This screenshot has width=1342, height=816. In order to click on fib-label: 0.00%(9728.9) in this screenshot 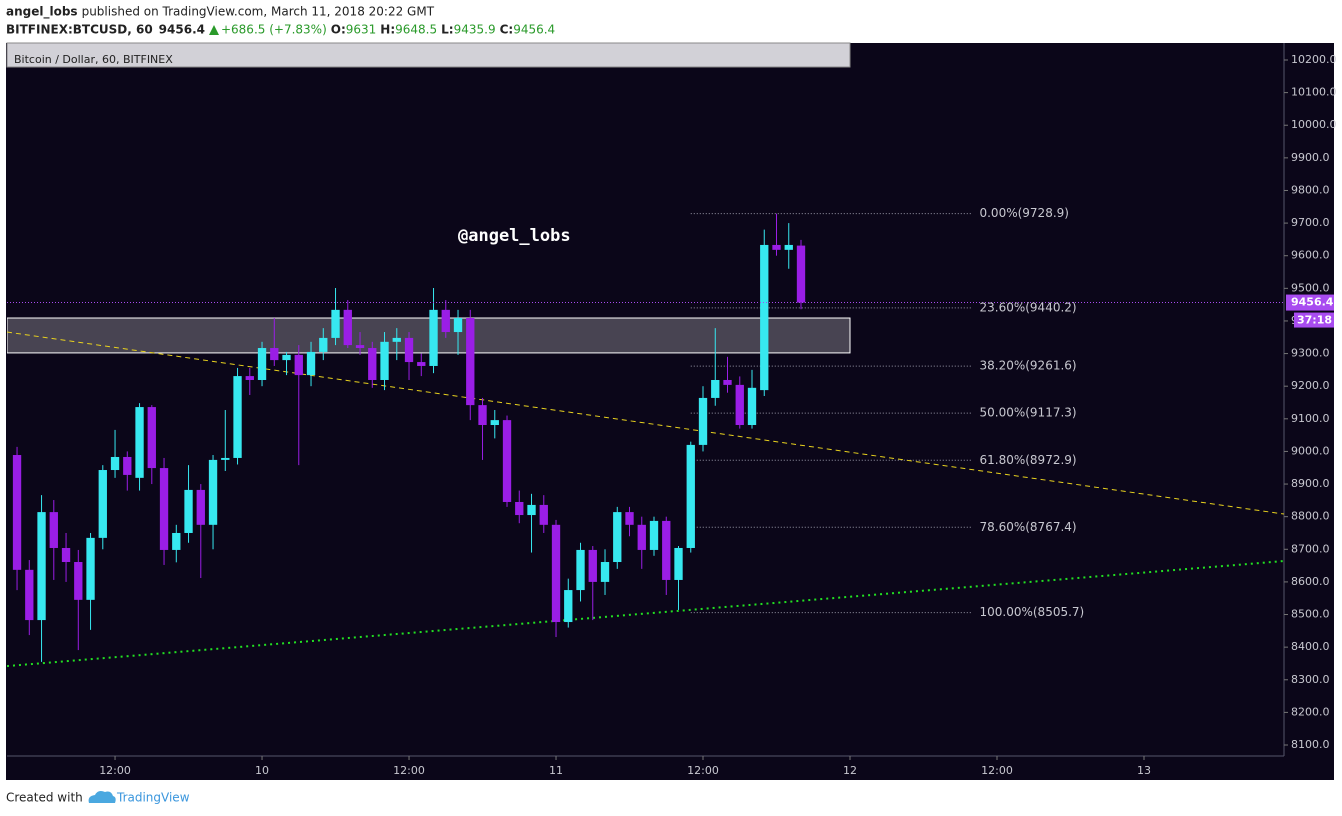, I will do `click(1023, 213)`.